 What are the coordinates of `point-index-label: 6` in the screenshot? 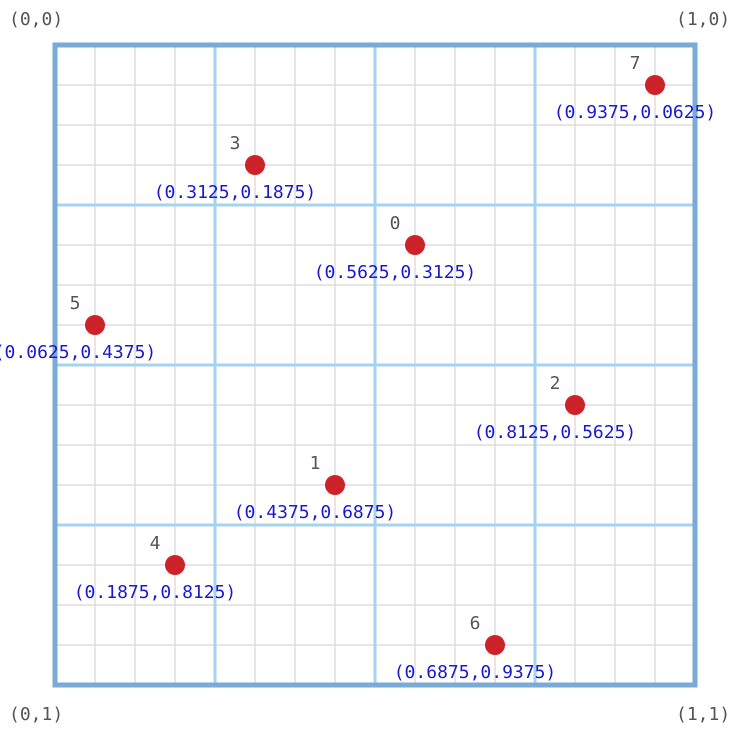 It's located at (475, 623).